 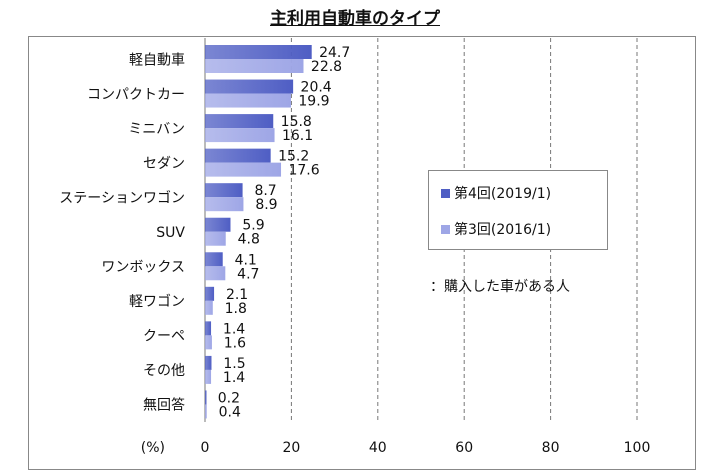 I want to click on legend-label: 第4回(2019/1), so click(x=503, y=194).